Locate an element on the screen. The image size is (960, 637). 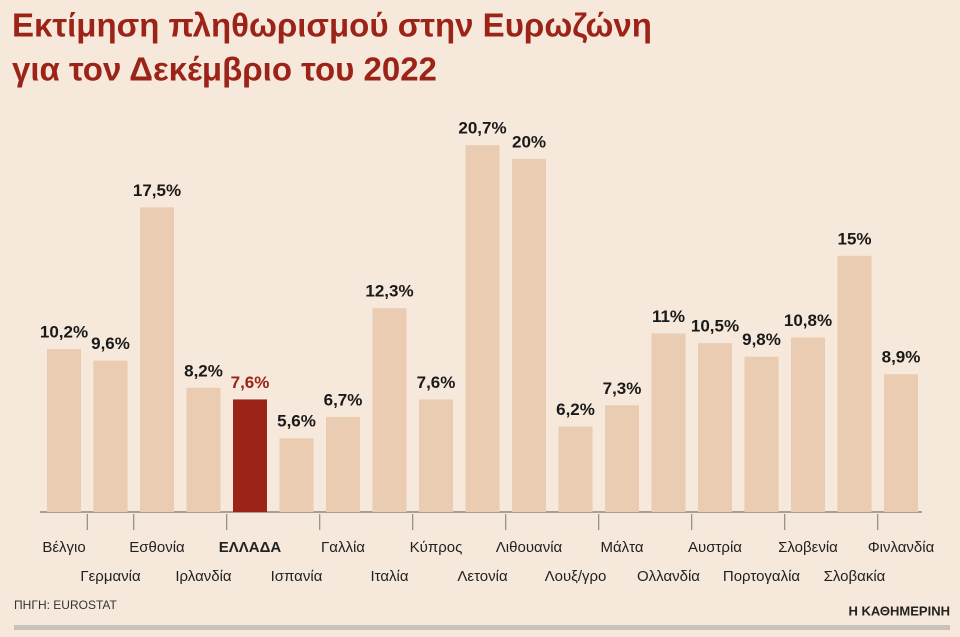
footer-rule is located at coordinates (482, 627).